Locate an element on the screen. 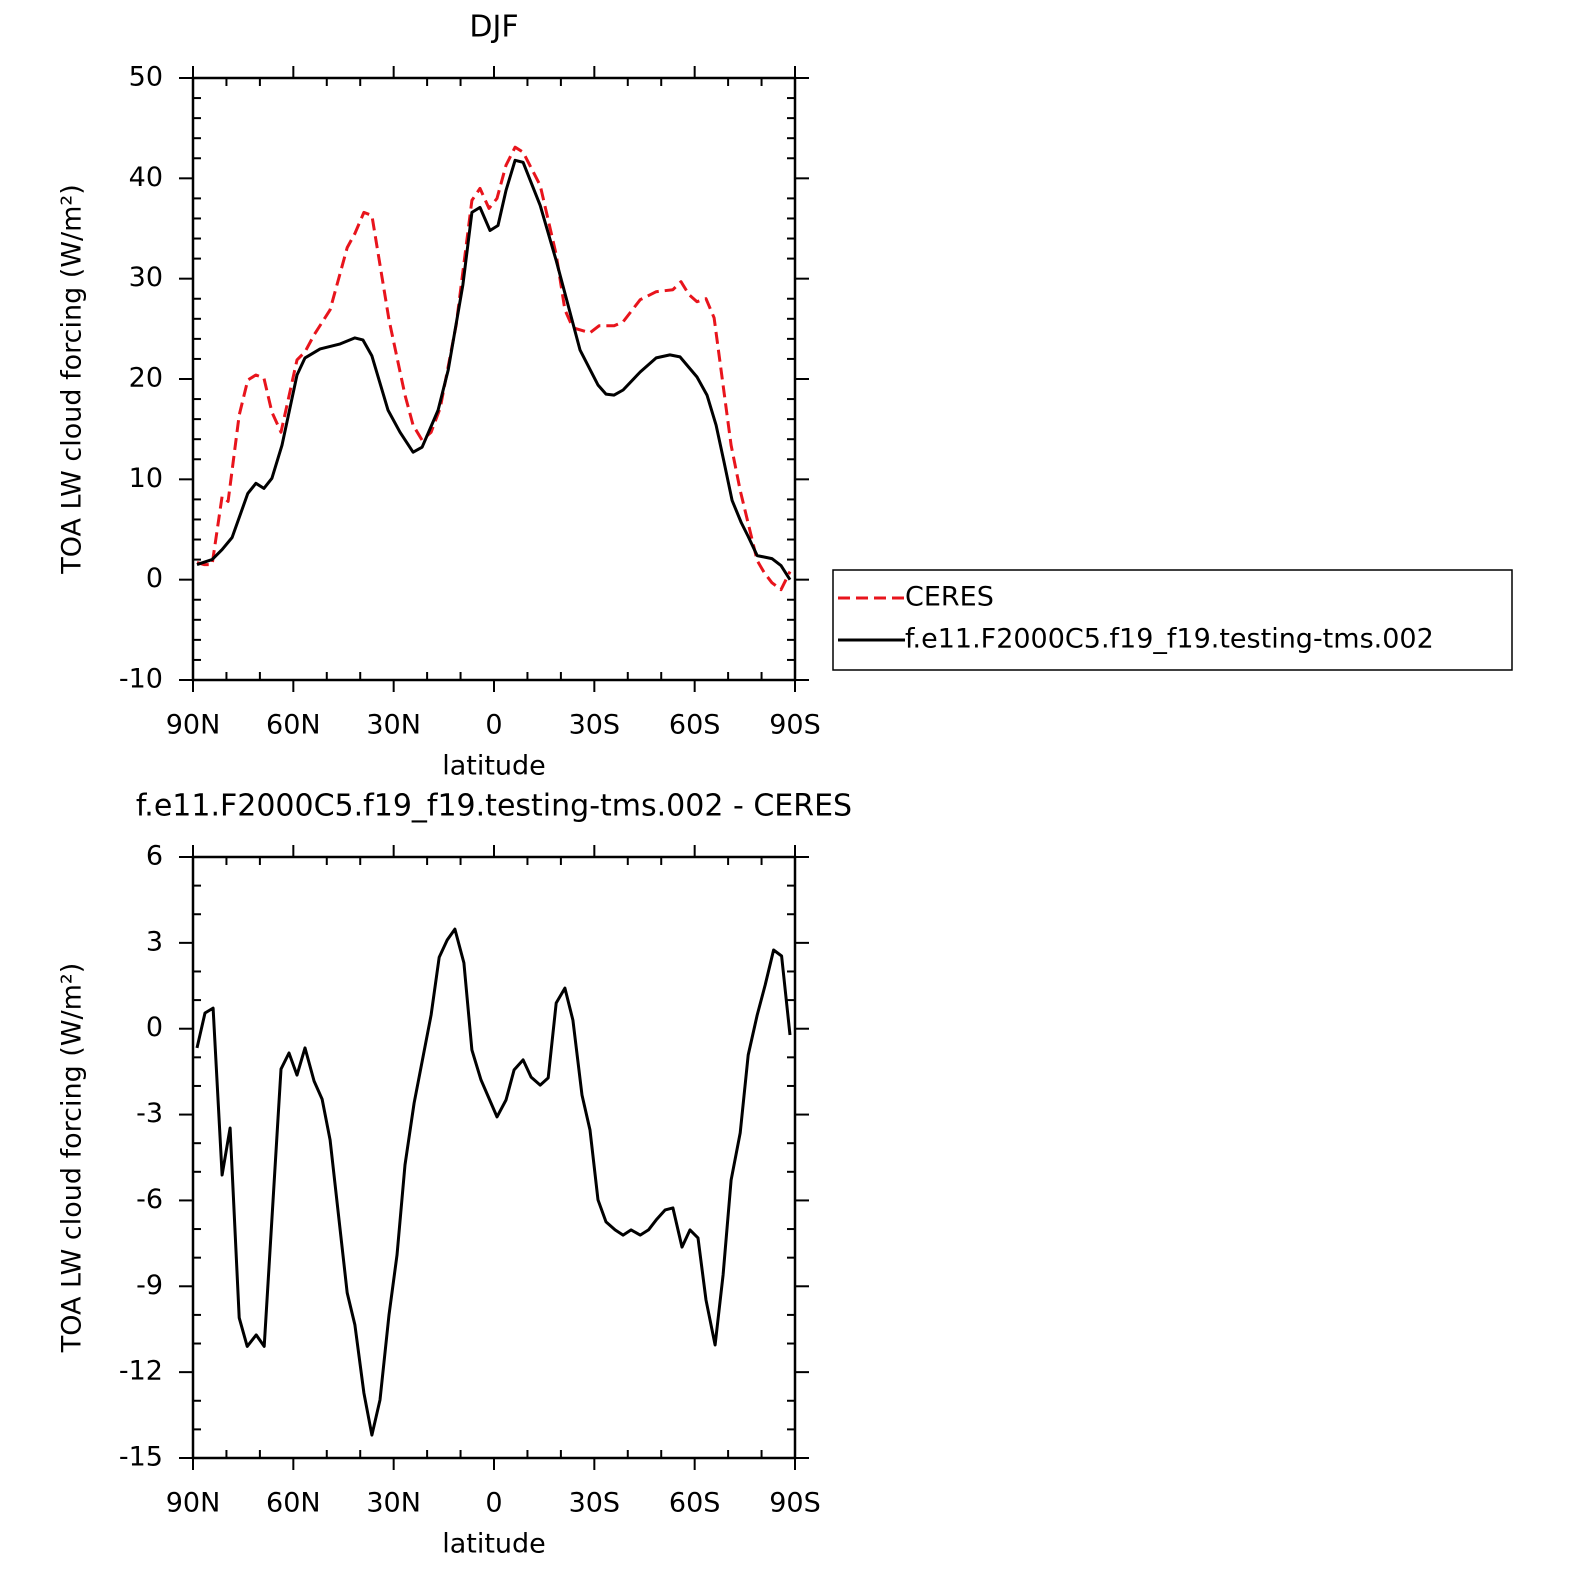 The height and width of the screenshot is (1581, 1580). legend-box is located at coordinates (1172, 620).